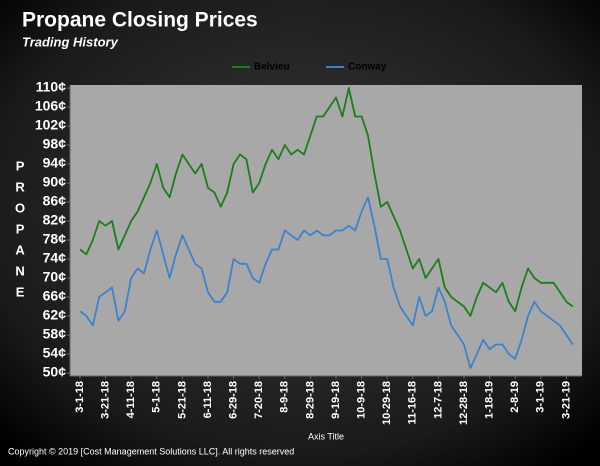 This screenshot has width=600, height=466. I want to click on x-tick-label: 4-11-18, so click(131, 399).